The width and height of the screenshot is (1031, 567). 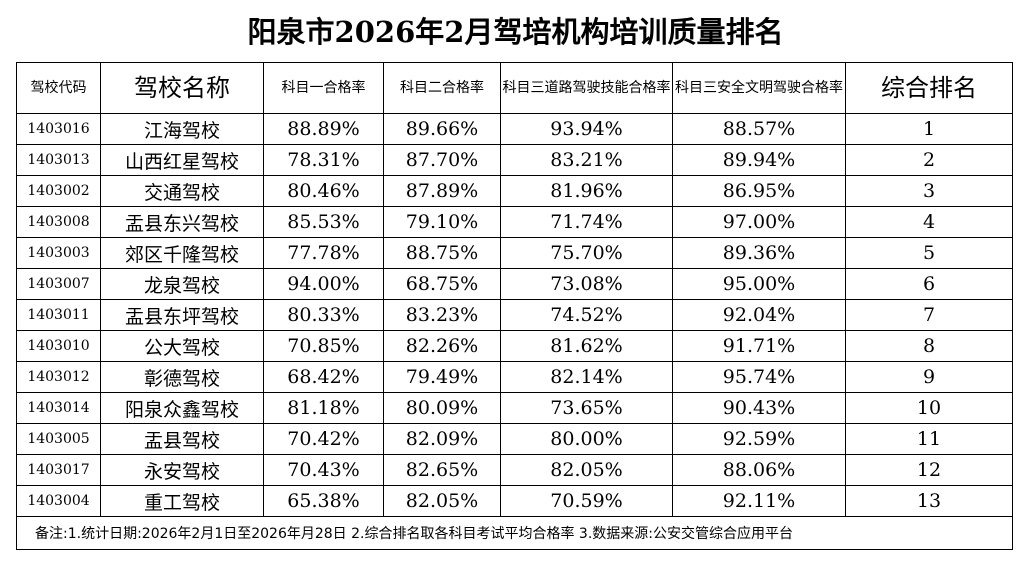 What do you see at coordinates (58, 377) in the screenshot?
I see `table-cell: 1403012` at bounding box center [58, 377].